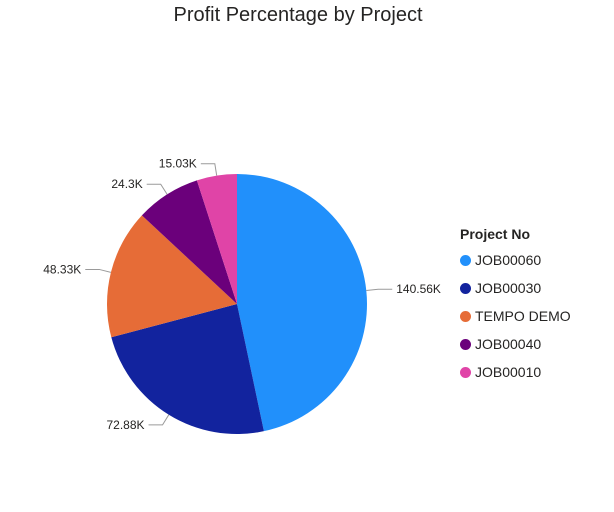 Image resolution: width=614 pixels, height=512 pixels. I want to click on data-label-job00040: 24.3K, so click(126, 184).